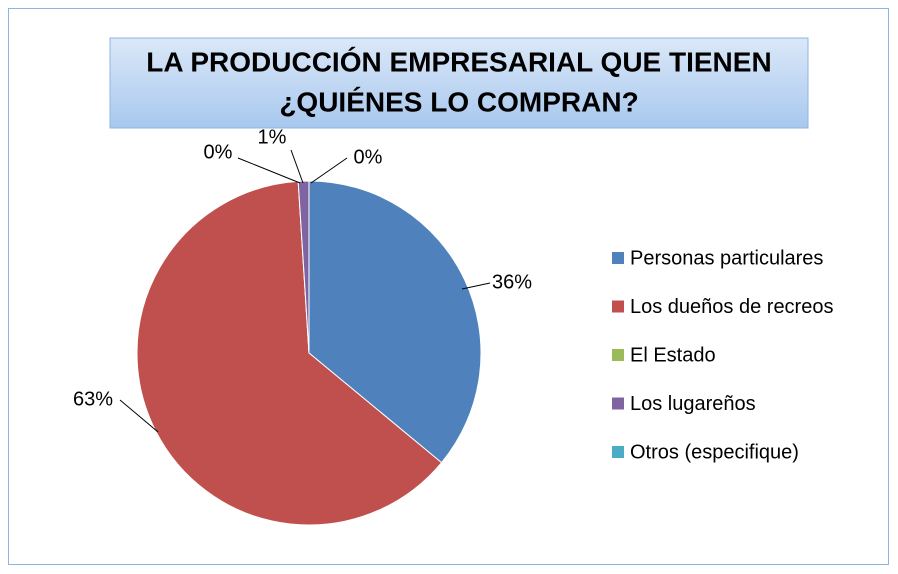 Image resolution: width=898 pixels, height=574 pixels. What do you see at coordinates (93, 399) in the screenshot?
I see `data-label: 63%` at bounding box center [93, 399].